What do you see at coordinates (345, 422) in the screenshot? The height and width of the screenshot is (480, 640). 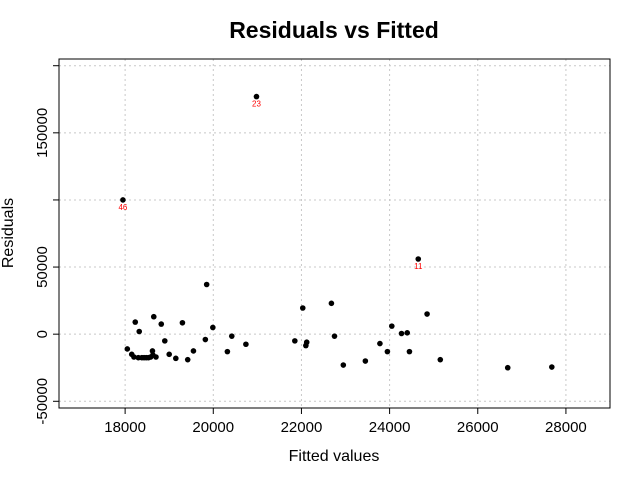 I see `x-axis: 18000 20000 22000 24000 26000 28000` at bounding box center [345, 422].